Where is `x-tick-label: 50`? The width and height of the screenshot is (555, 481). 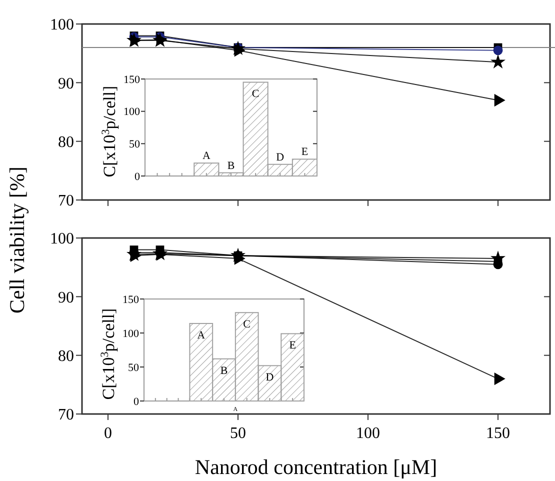
x-tick-label: 50 is located at coordinates (238, 433).